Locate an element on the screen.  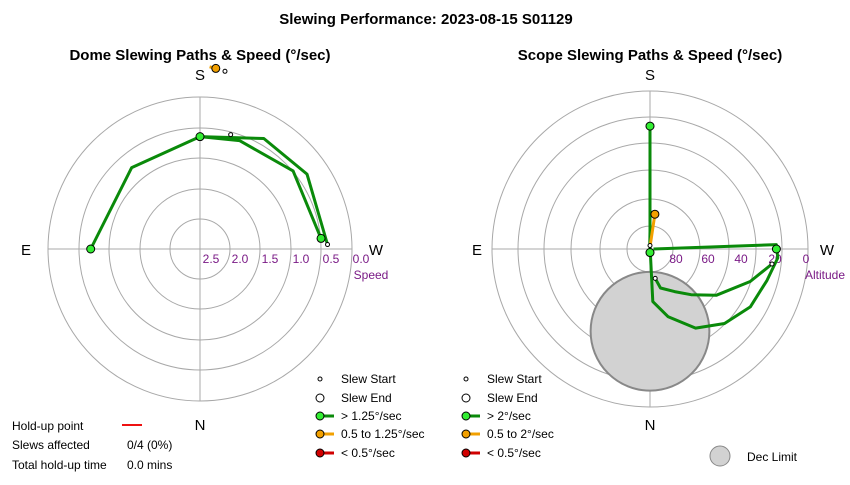
dome-dir-top: S is located at coordinates (200, 75).